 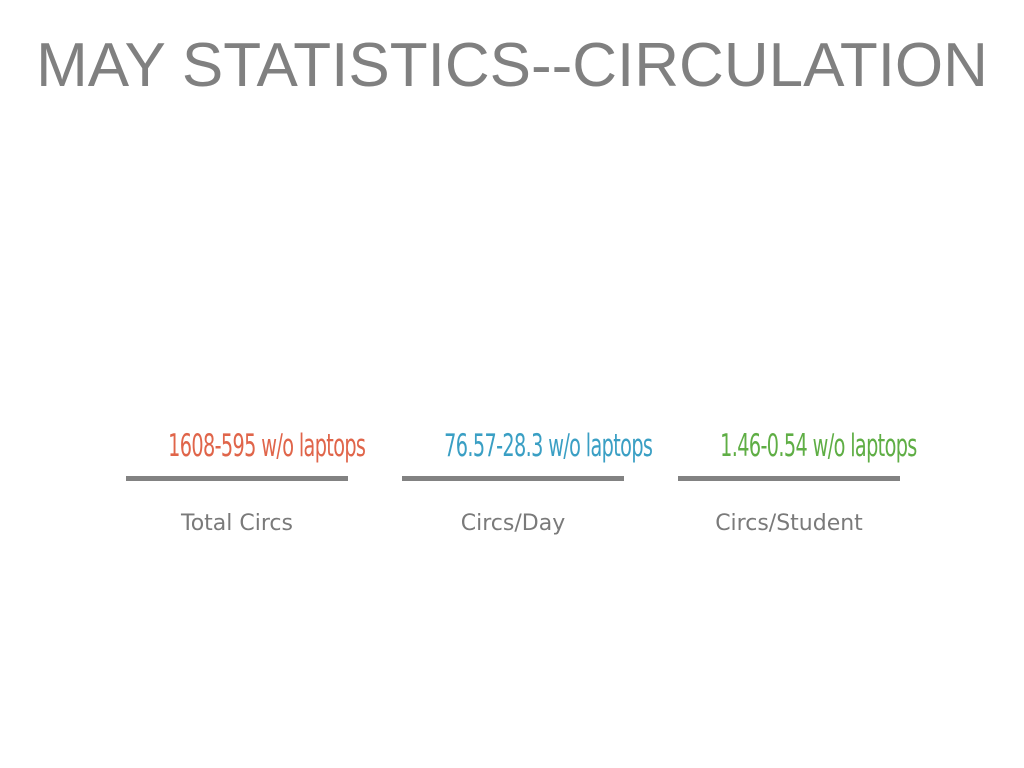 What do you see at coordinates (512, 65) in the screenshot?
I see `slide-title: MAY STATISTICS--CIRCULATION` at bounding box center [512, 65].